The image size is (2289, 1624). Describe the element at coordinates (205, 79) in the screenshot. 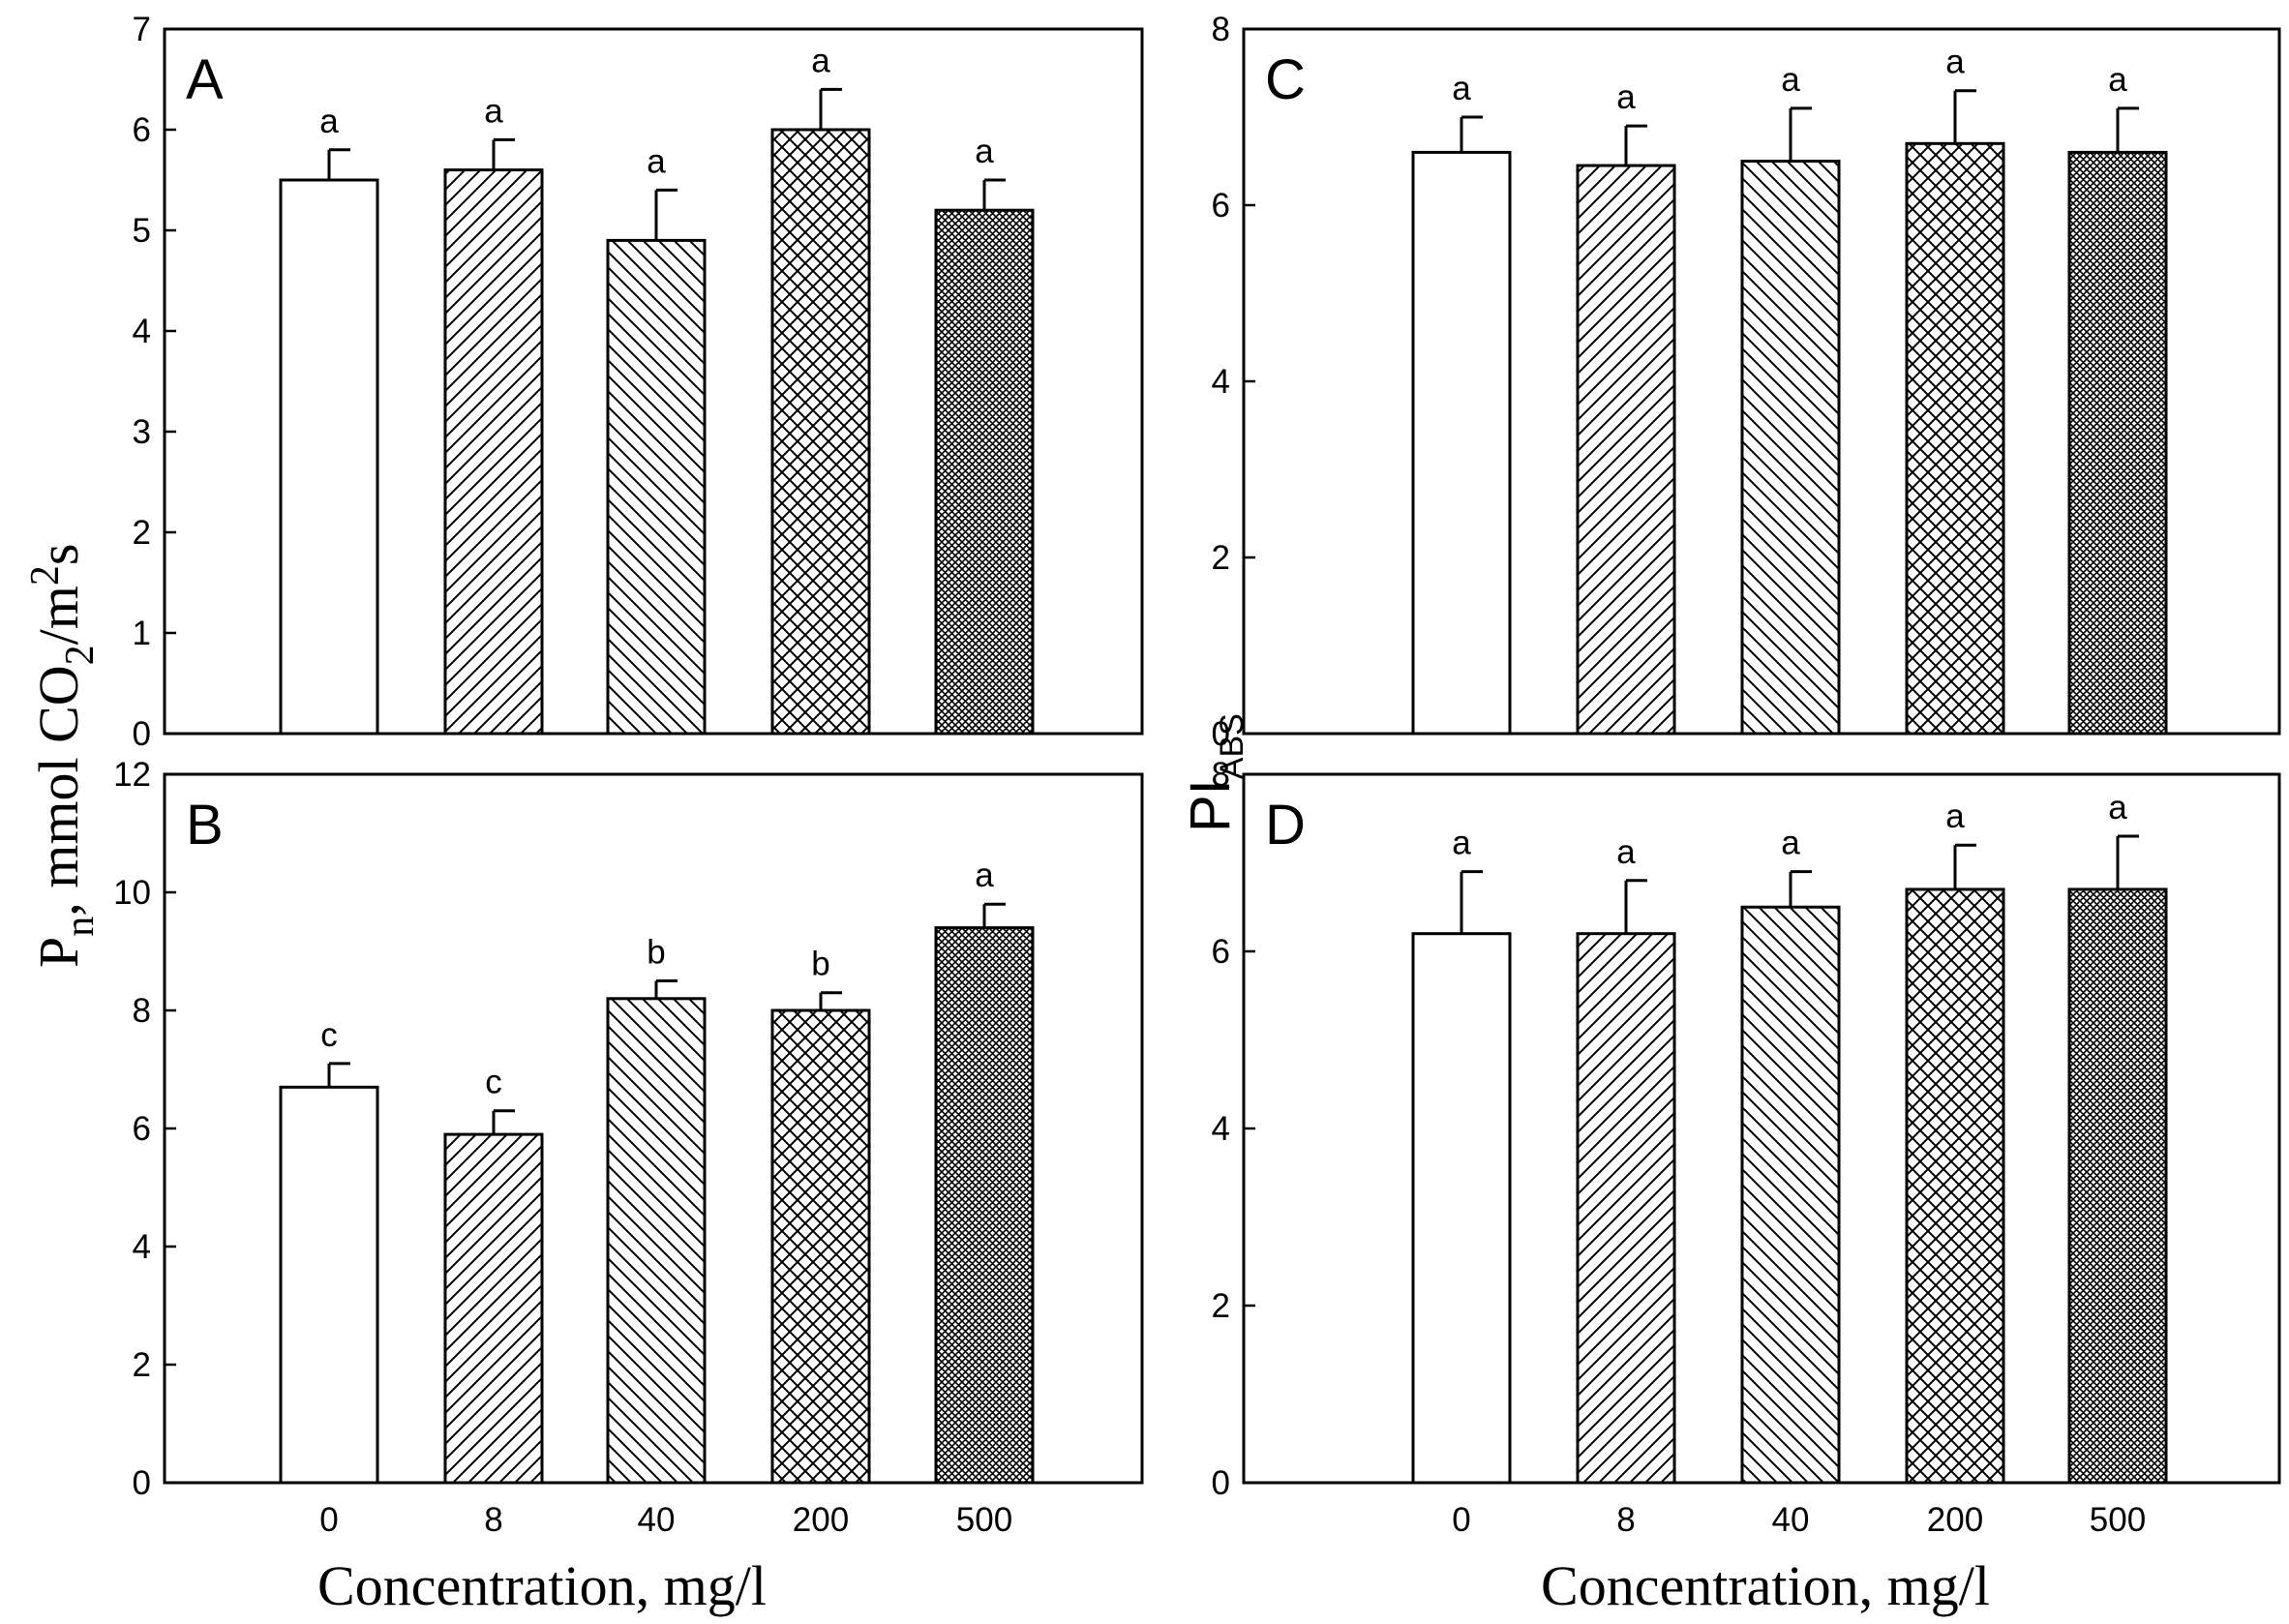

I see `panel-letter: A` at that location.